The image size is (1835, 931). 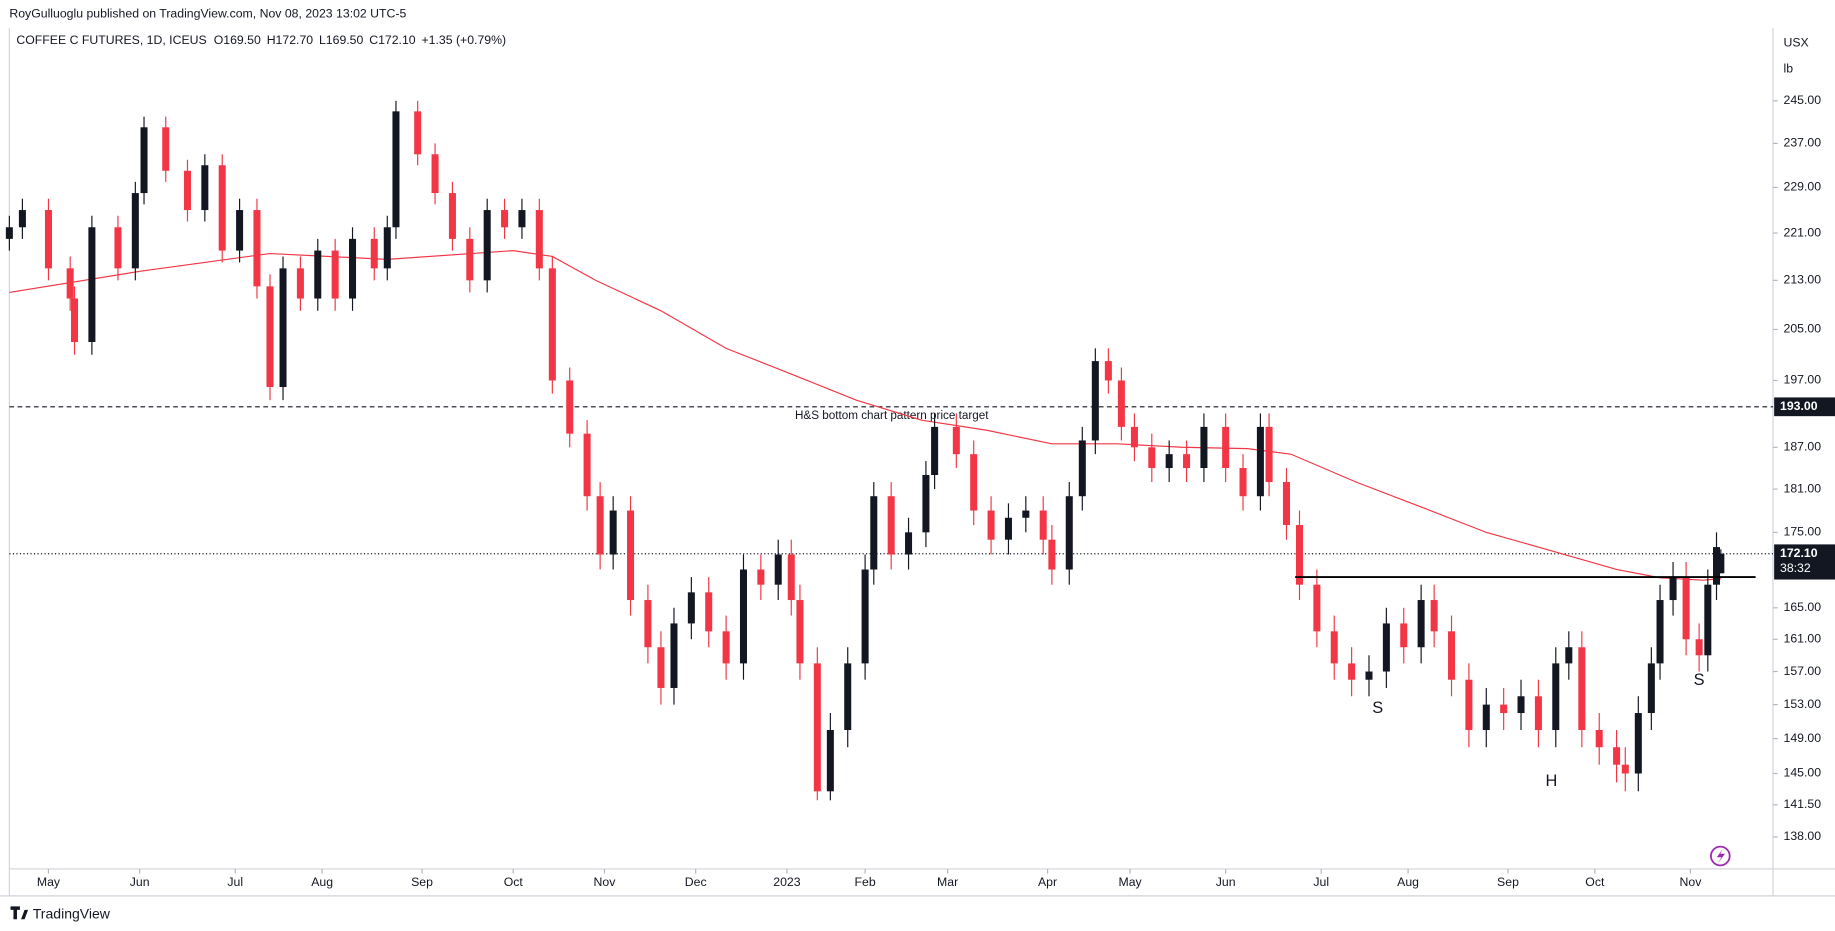 I want to click on y-tick-label: 175.00, so click(x=1803, y=532).